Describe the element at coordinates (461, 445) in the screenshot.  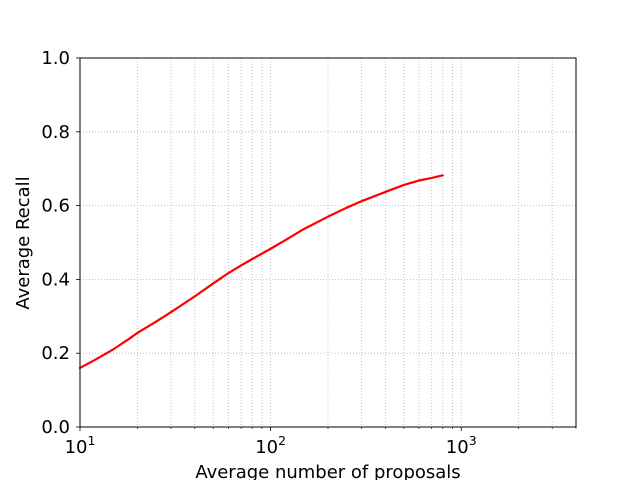
I see `x-tick-label: 10³` at that location.